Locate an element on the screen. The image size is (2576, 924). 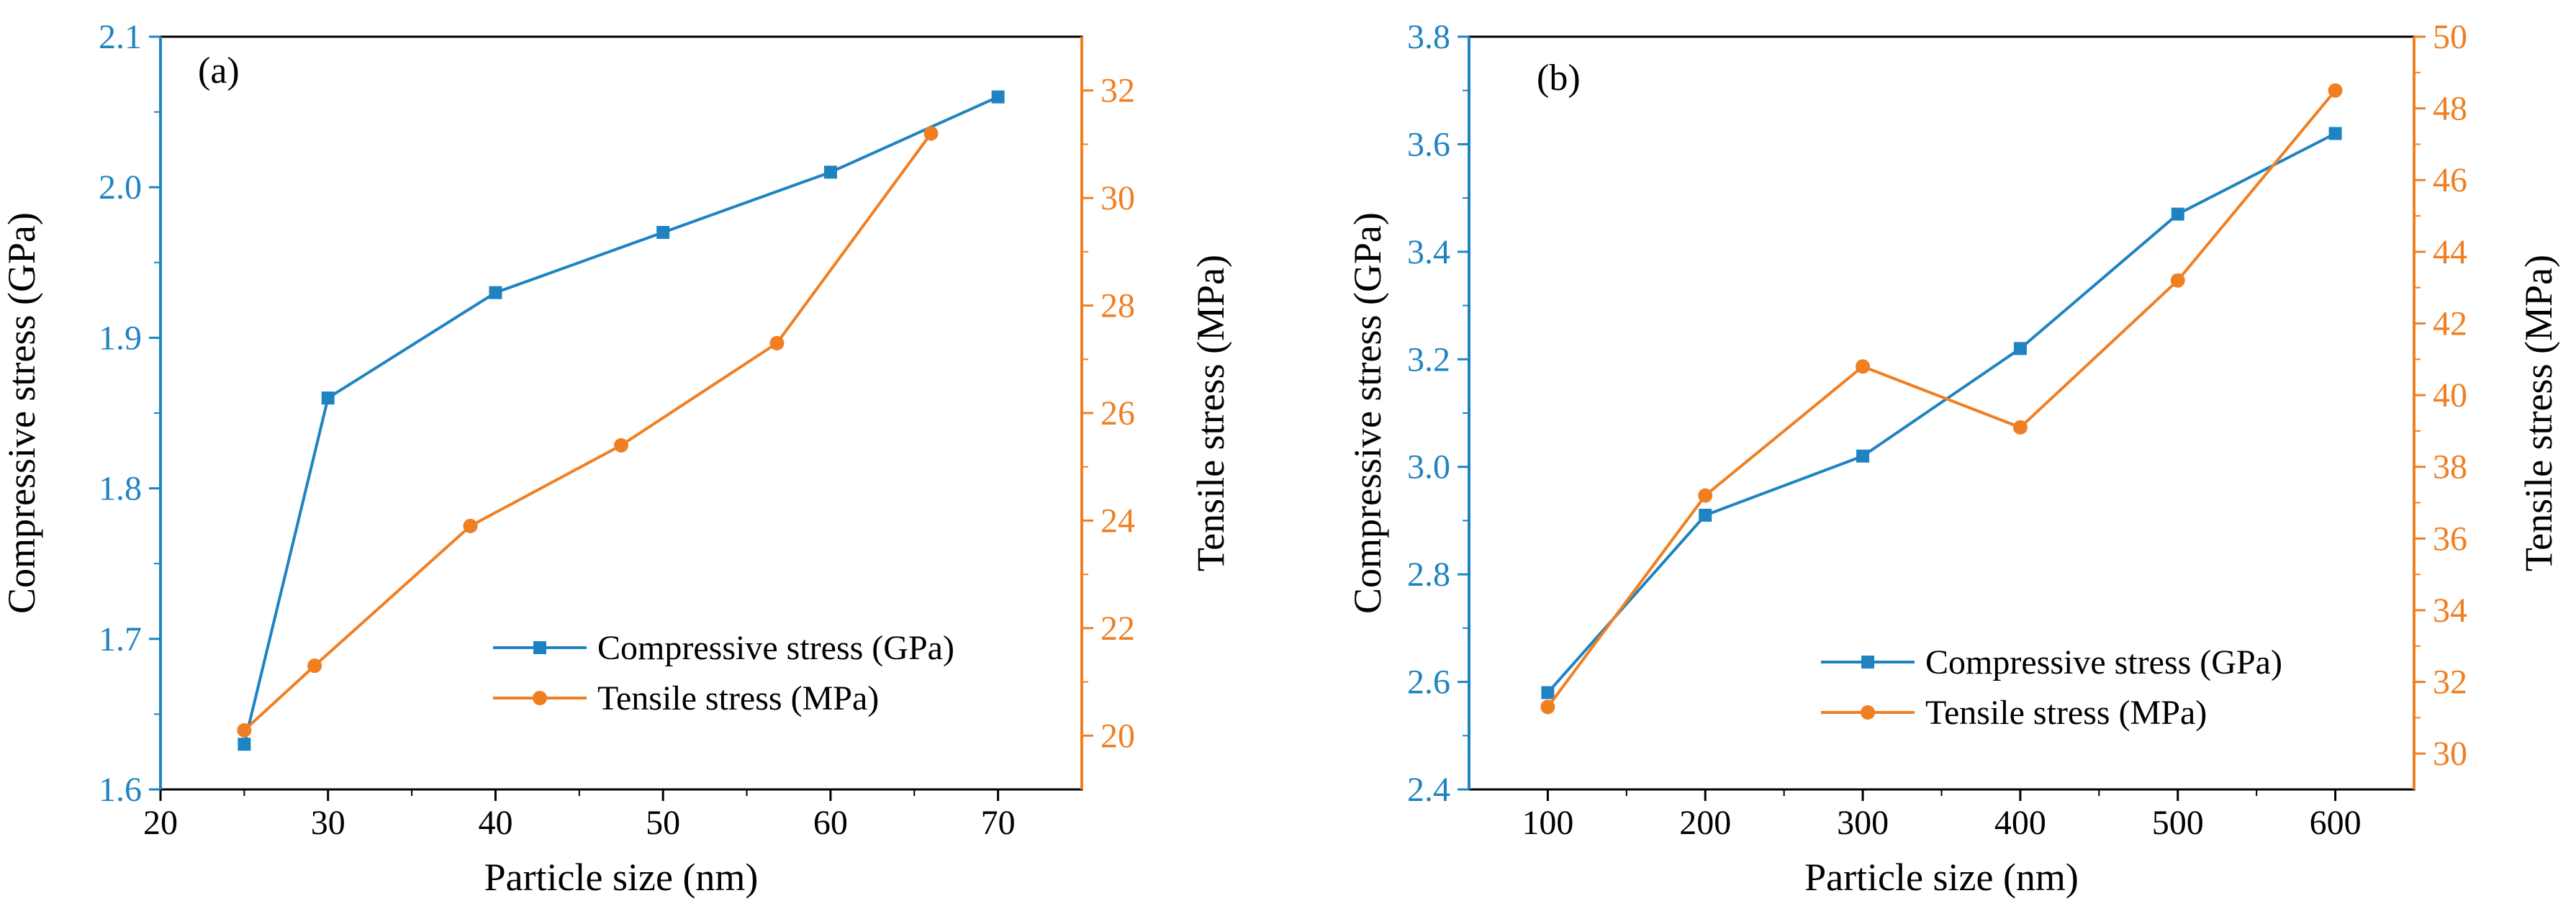
x-tick-label: 500 is located at coordinates (2178, 823).